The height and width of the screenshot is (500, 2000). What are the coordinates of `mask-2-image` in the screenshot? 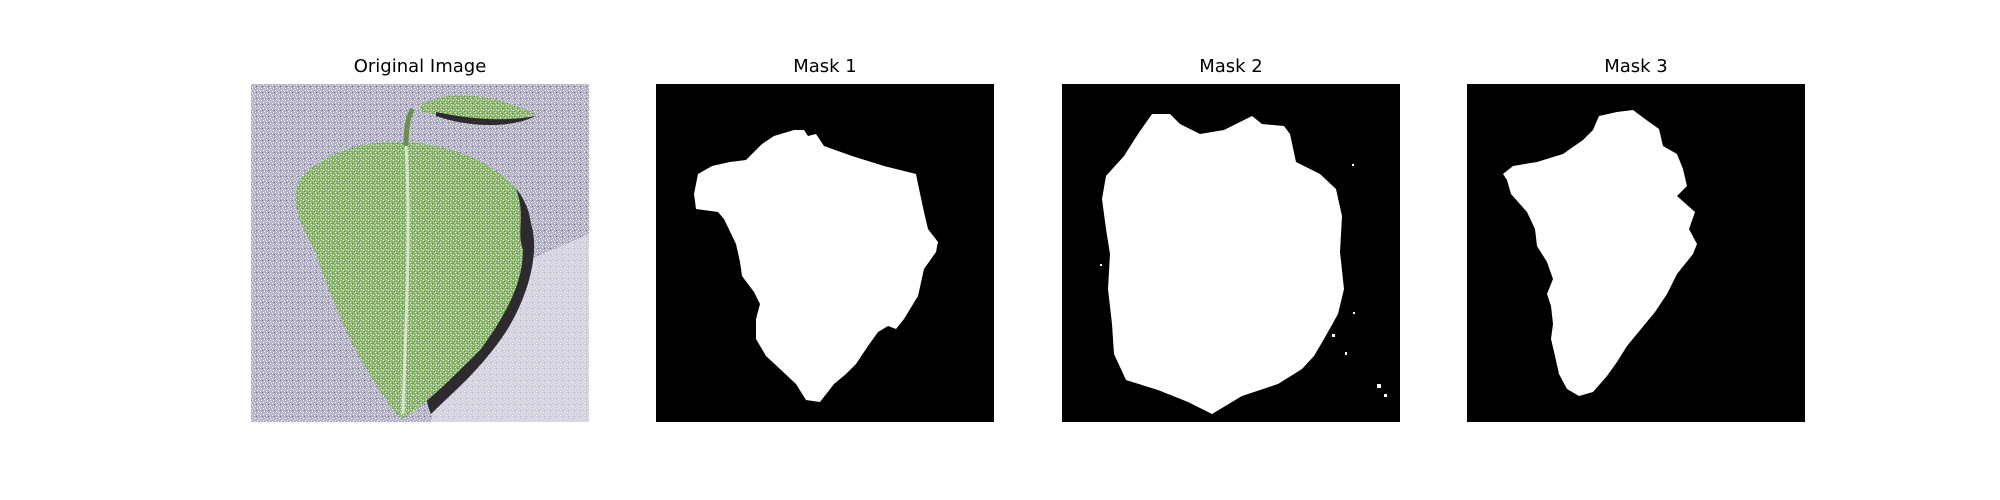 It's located at (1231, 253).